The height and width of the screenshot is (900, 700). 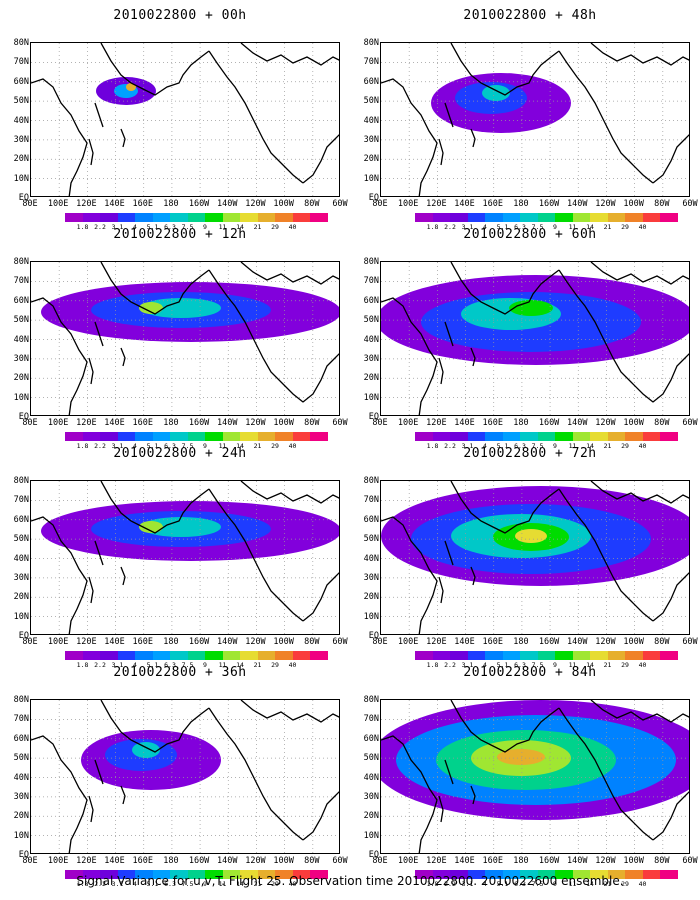 I want to click on colorbar-label: 2.2, so click(x=100, y=227).